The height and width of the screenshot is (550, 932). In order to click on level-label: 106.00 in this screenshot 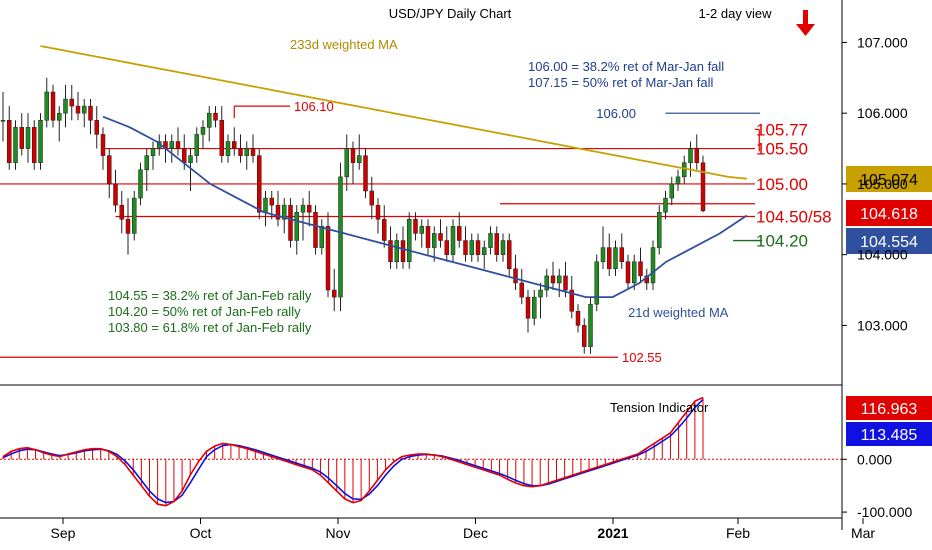, I will do `click(616, 113)`.